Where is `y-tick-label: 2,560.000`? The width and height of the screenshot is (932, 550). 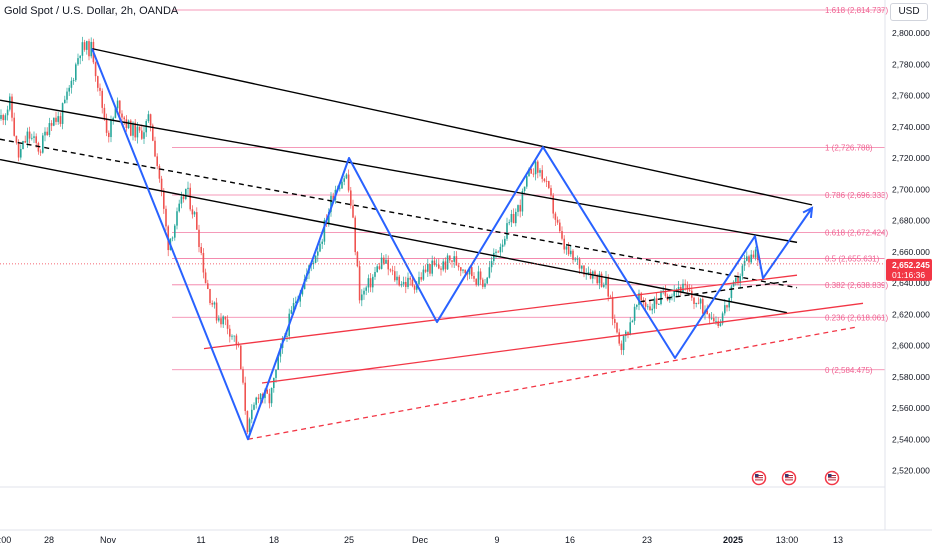
y-tick-label: 2,560.000 is located at coordinates (911, 408).